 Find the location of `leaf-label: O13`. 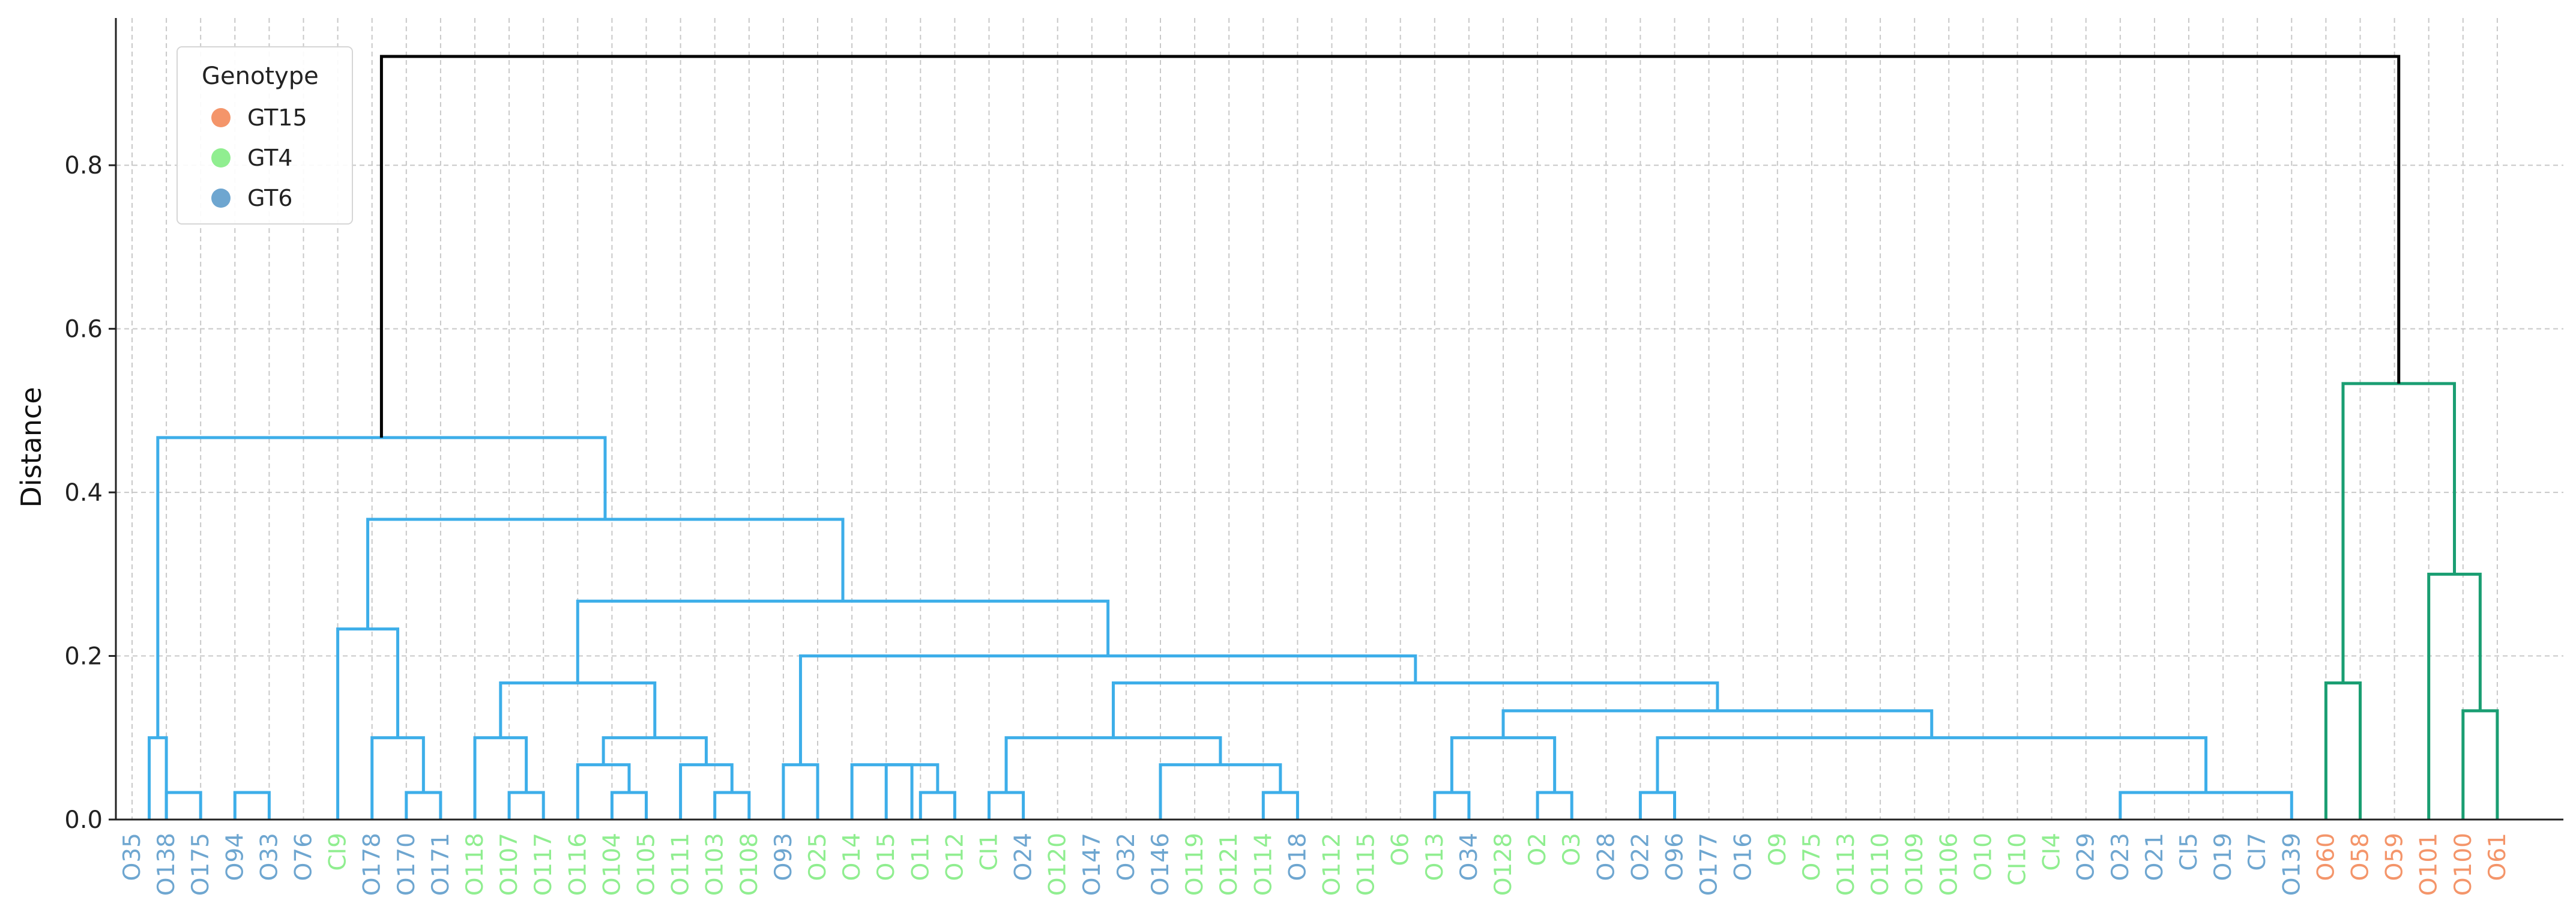

leaf-label: O13 is located at coordinates (1435, 857).